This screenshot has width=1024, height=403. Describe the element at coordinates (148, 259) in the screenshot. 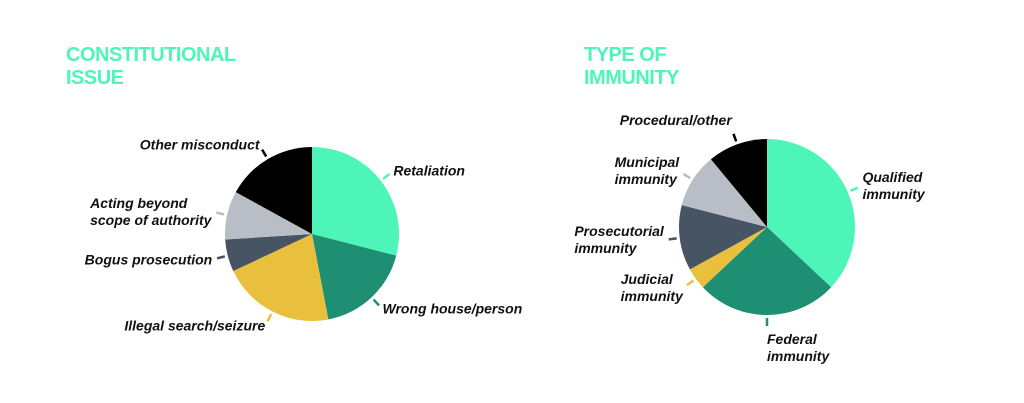

I see `slice-label: Bogus prosecution` at that location.